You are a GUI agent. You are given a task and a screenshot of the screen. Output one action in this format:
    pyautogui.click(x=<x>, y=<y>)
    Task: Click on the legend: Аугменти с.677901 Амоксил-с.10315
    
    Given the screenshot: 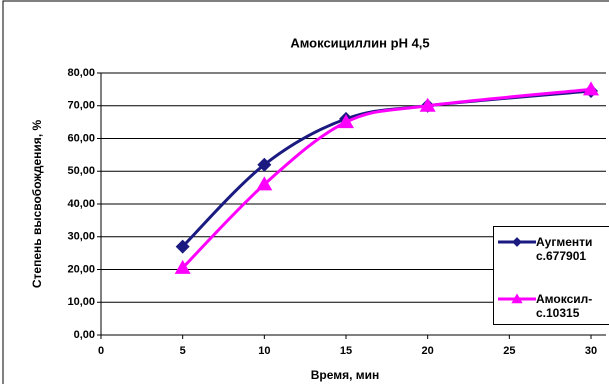 What is the action you would take?
    pyautogui.click(x=551, y=275)
    